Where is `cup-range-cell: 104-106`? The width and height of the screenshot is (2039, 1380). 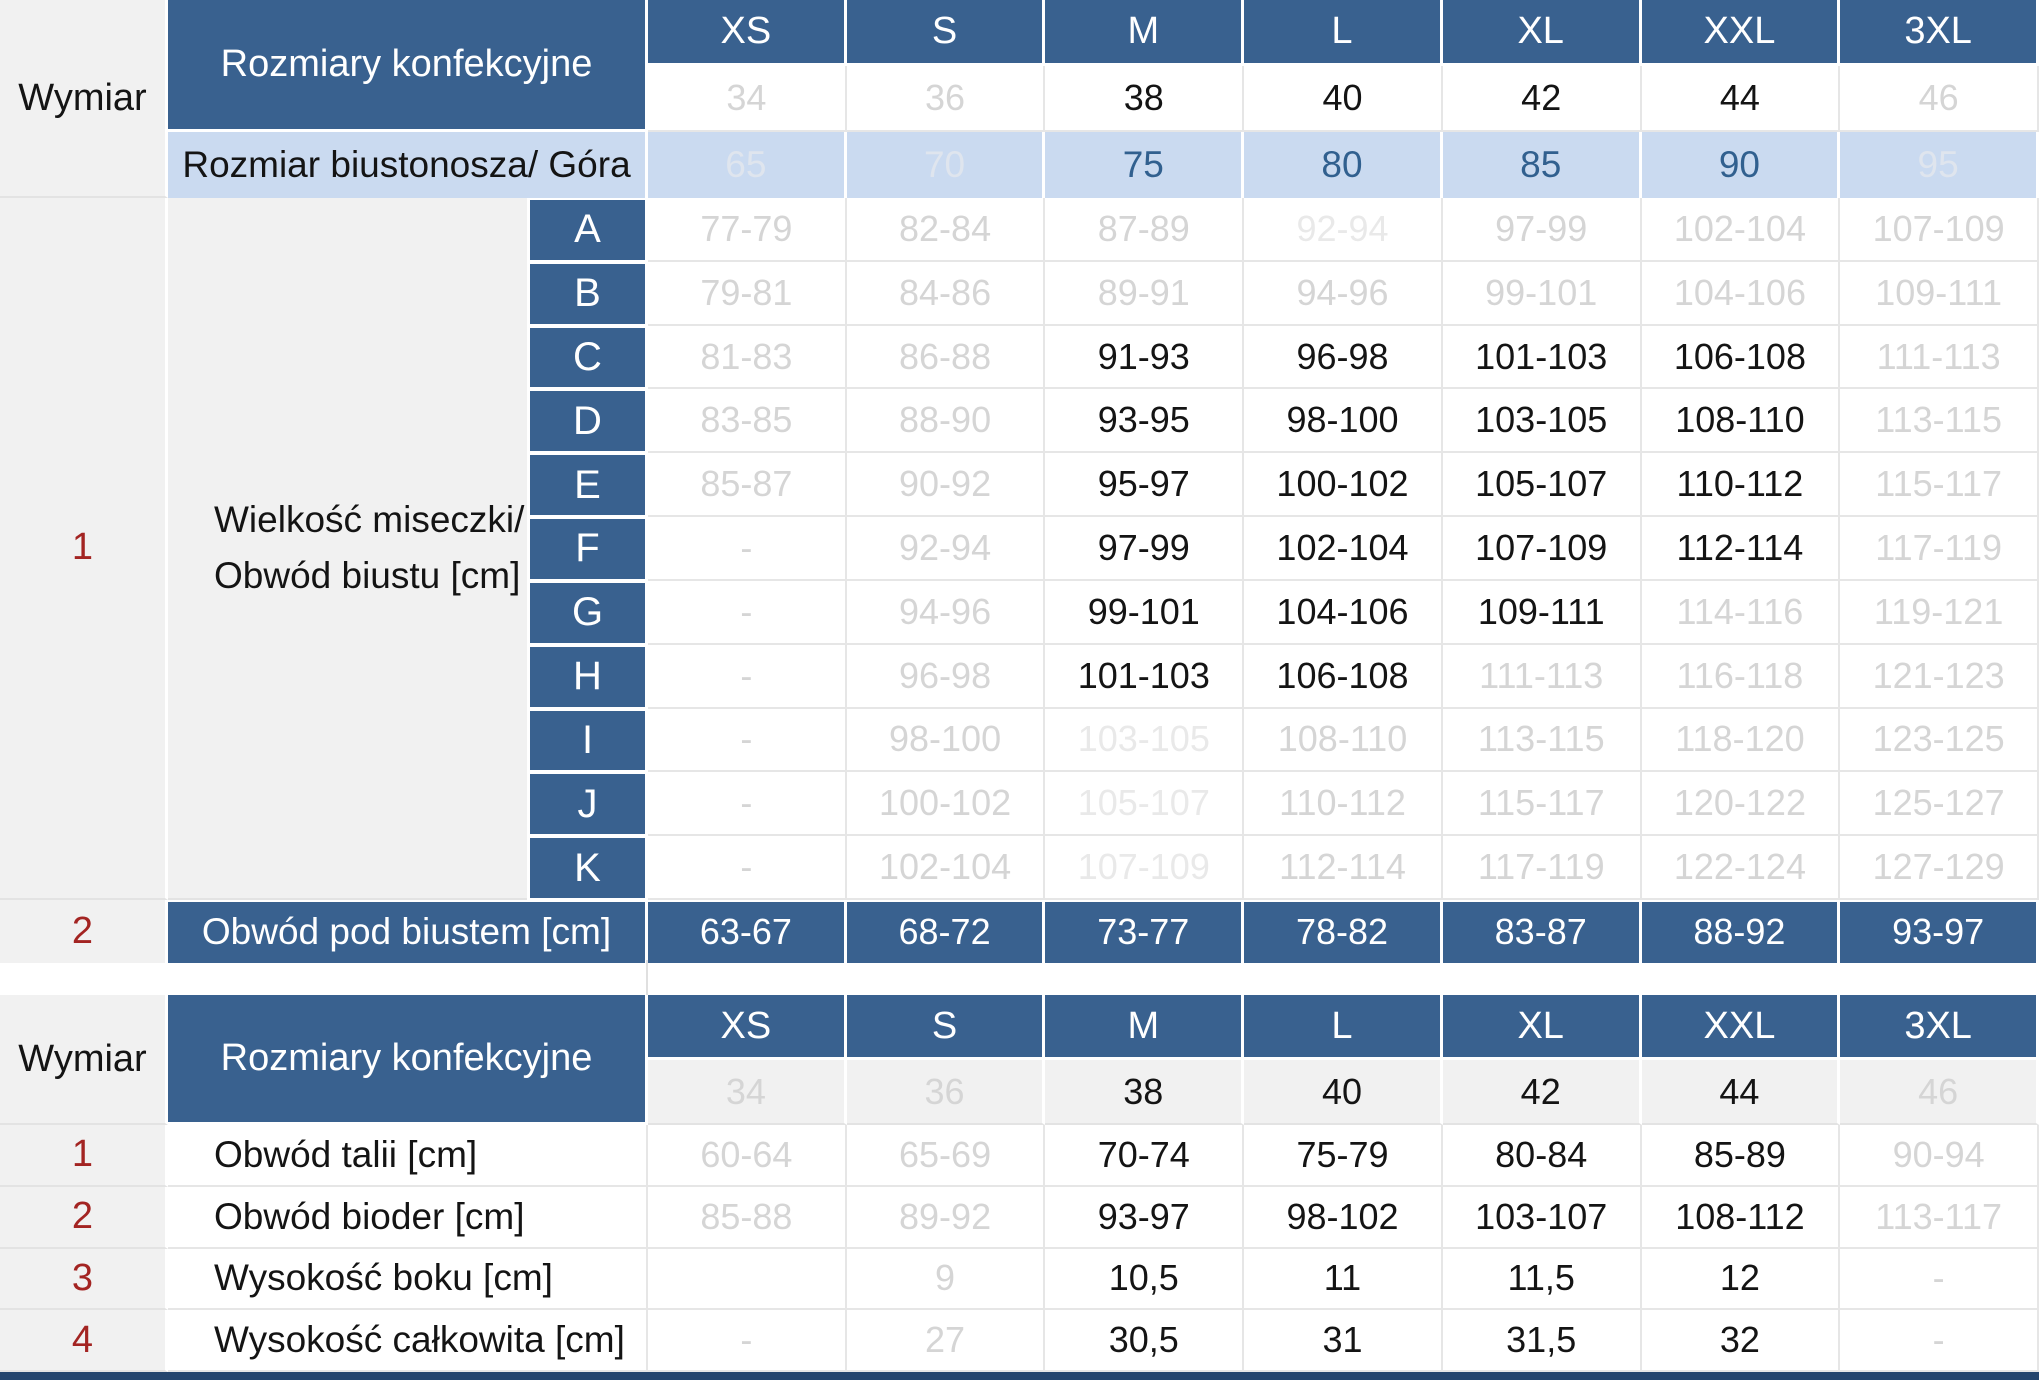
cup-range-cell: 104-106 is located at coordinates (1343, 612).